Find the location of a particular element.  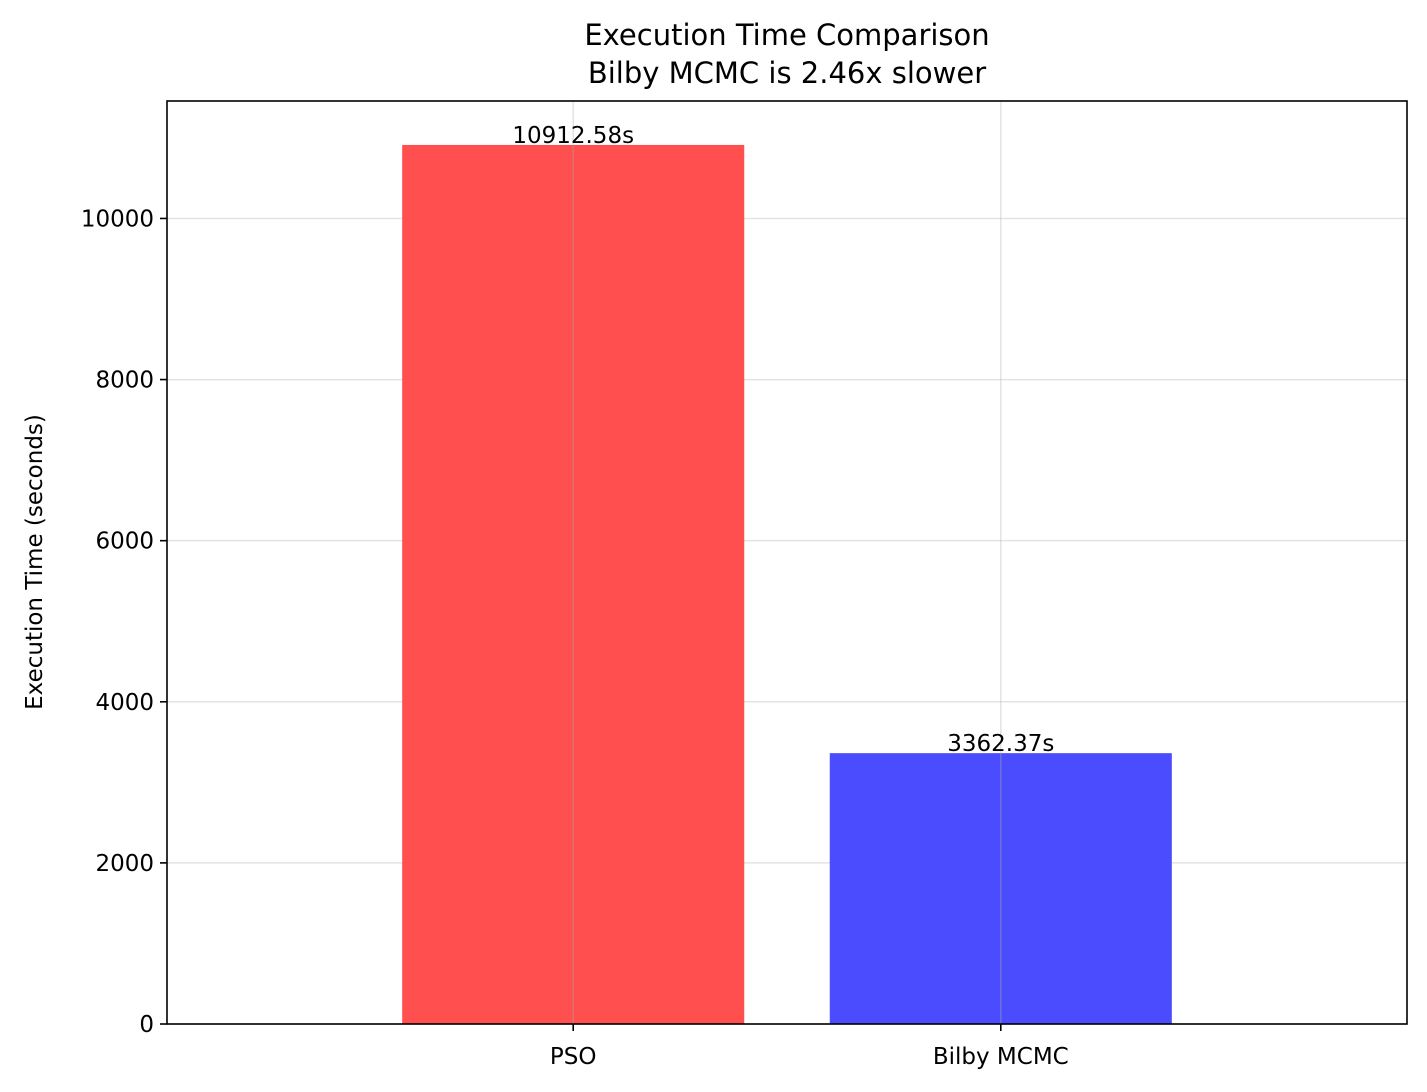

y-tick-label: 6000 is located at coordinates (124, 542).